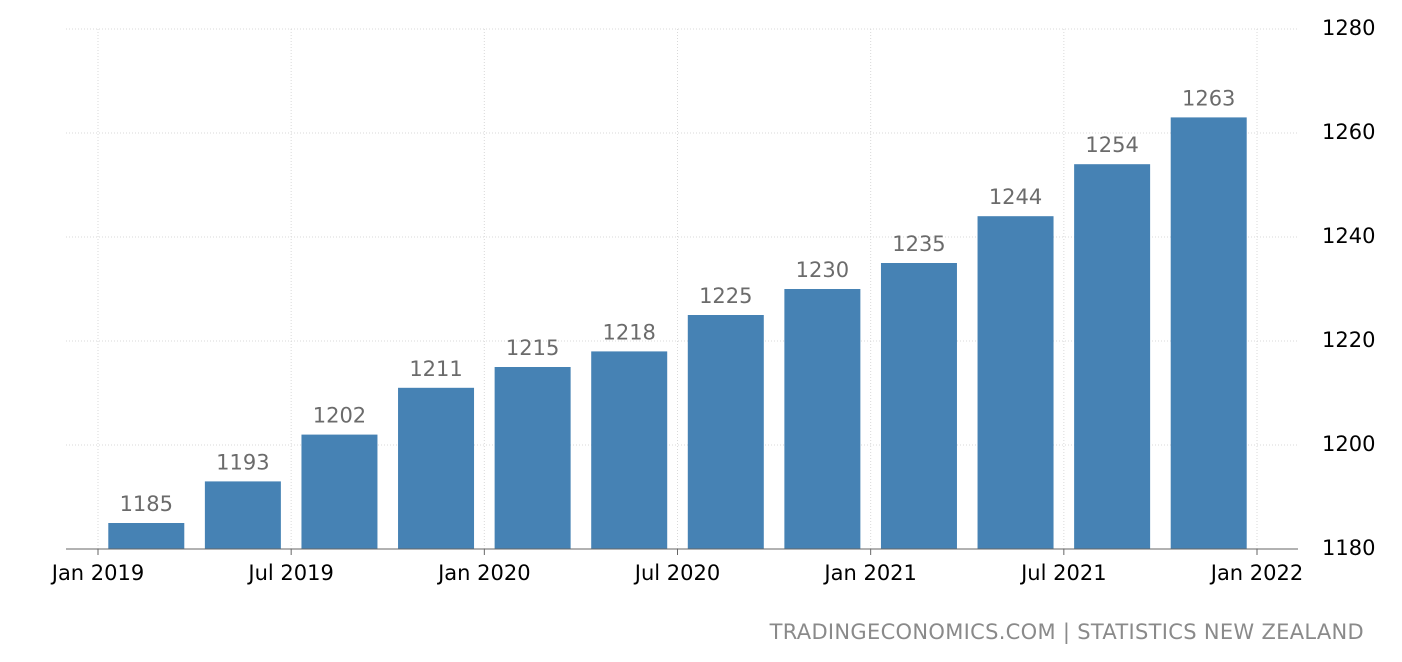  I want to click on y-tick-label: 1220, so click(1348, 340).